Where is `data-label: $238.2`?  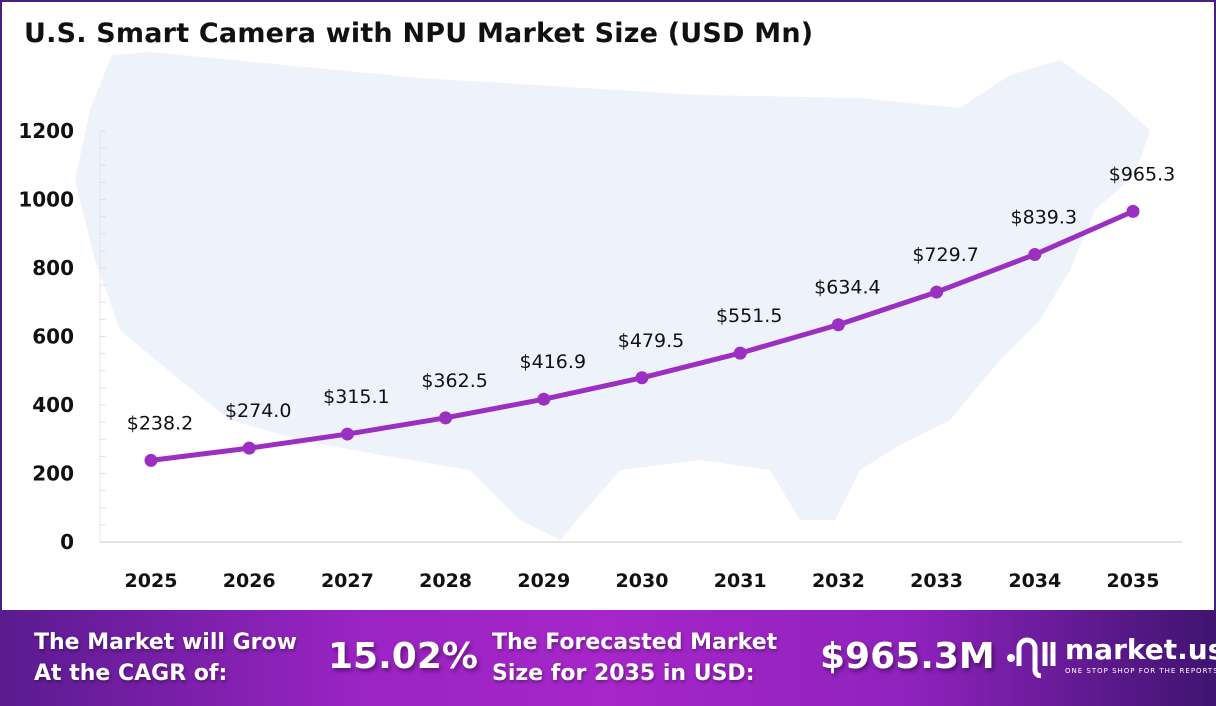 data-label: $238.2 is located at coordinates (160, 423).